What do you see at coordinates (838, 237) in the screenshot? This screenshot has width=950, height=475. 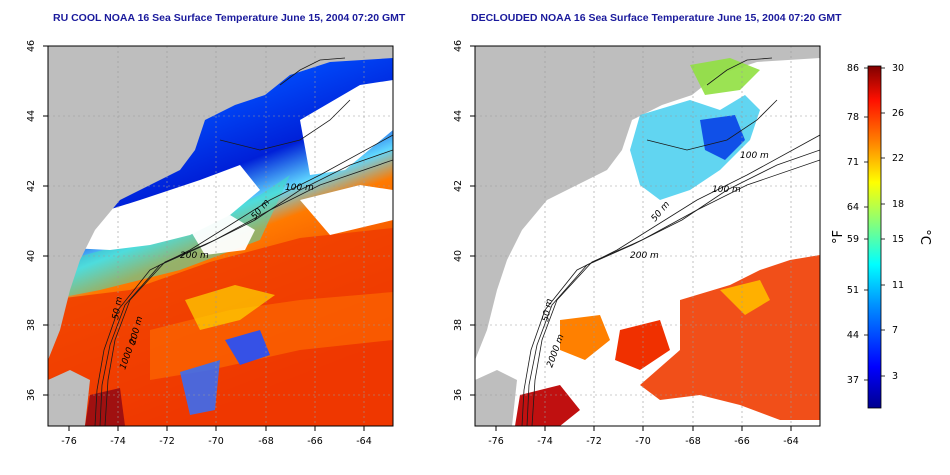 I see `fahrenheit-unit-label: °F` at bounding box center [838, 237].